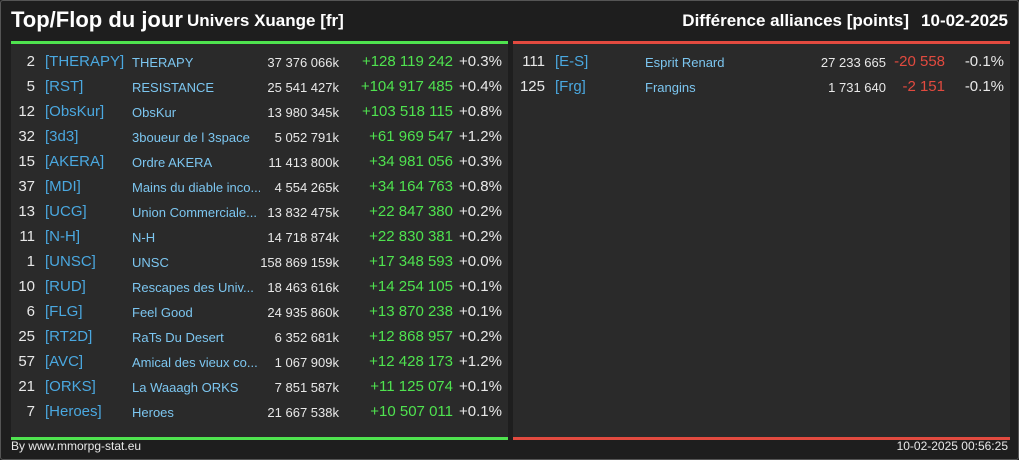  Describe the element at coordinates (306, 387) in the screenshot. I see `alliance-points: 7 851 587k` at that location.